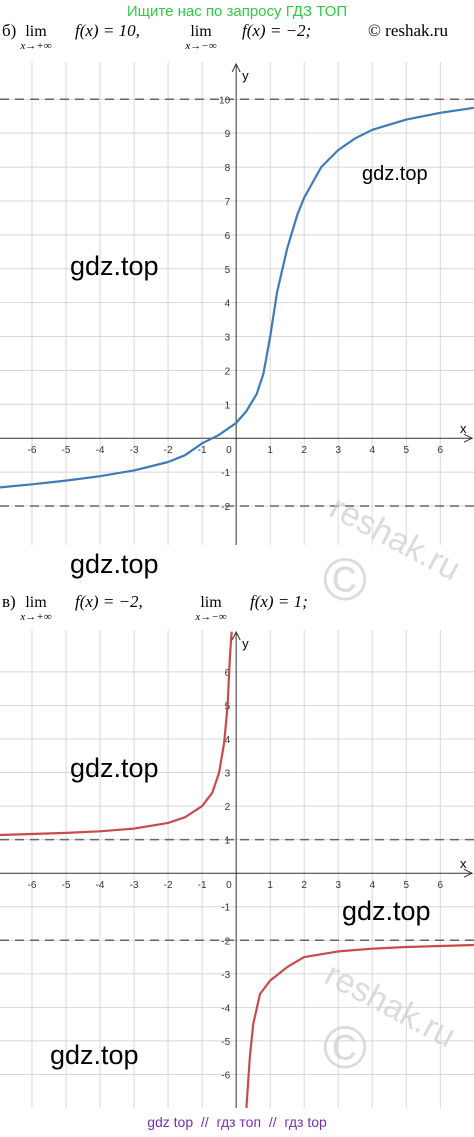  I want to click on y-tick-label: 9, so click(228, 134).